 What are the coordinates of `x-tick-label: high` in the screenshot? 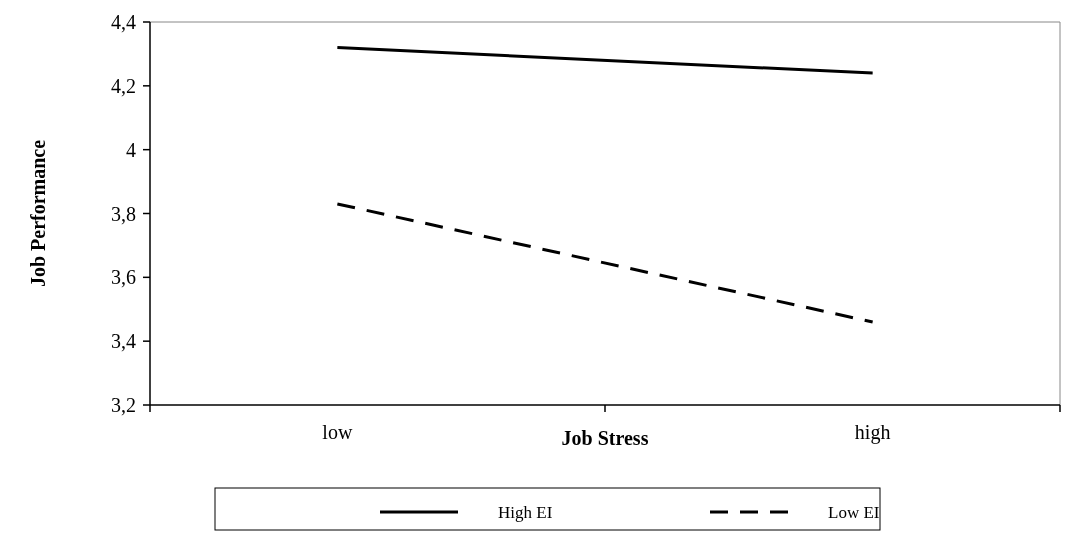 It's located at (872, 432).